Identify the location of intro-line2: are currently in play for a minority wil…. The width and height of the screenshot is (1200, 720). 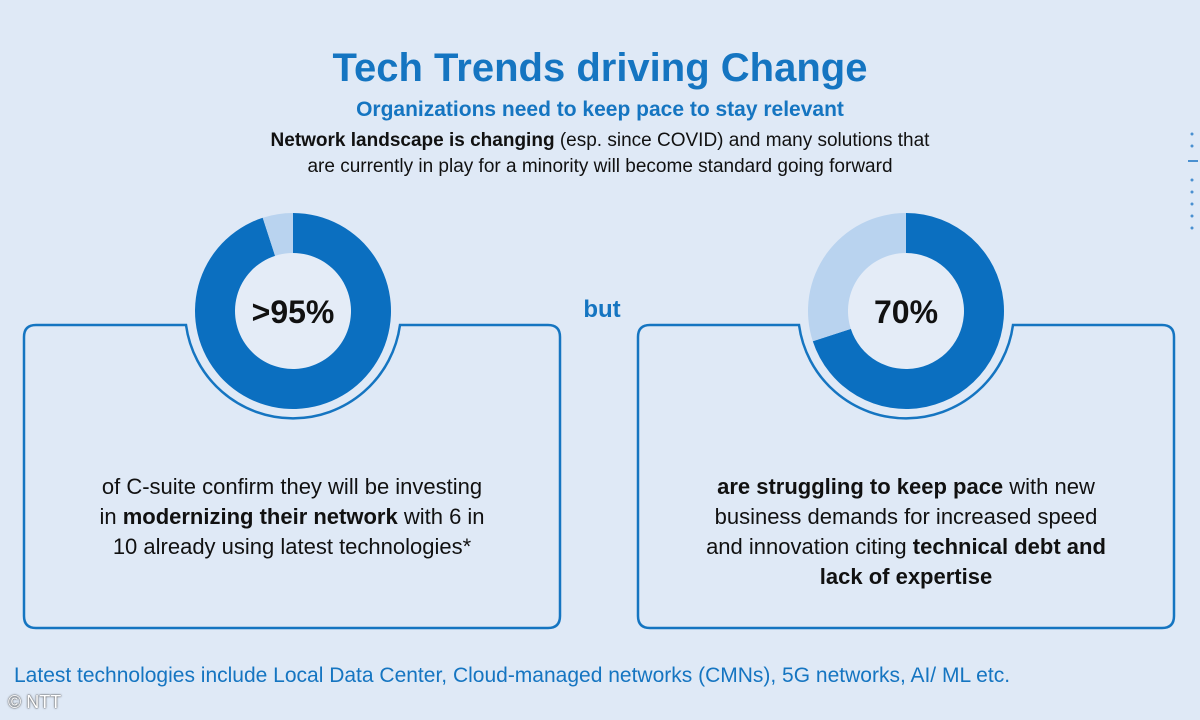
(600, 166).